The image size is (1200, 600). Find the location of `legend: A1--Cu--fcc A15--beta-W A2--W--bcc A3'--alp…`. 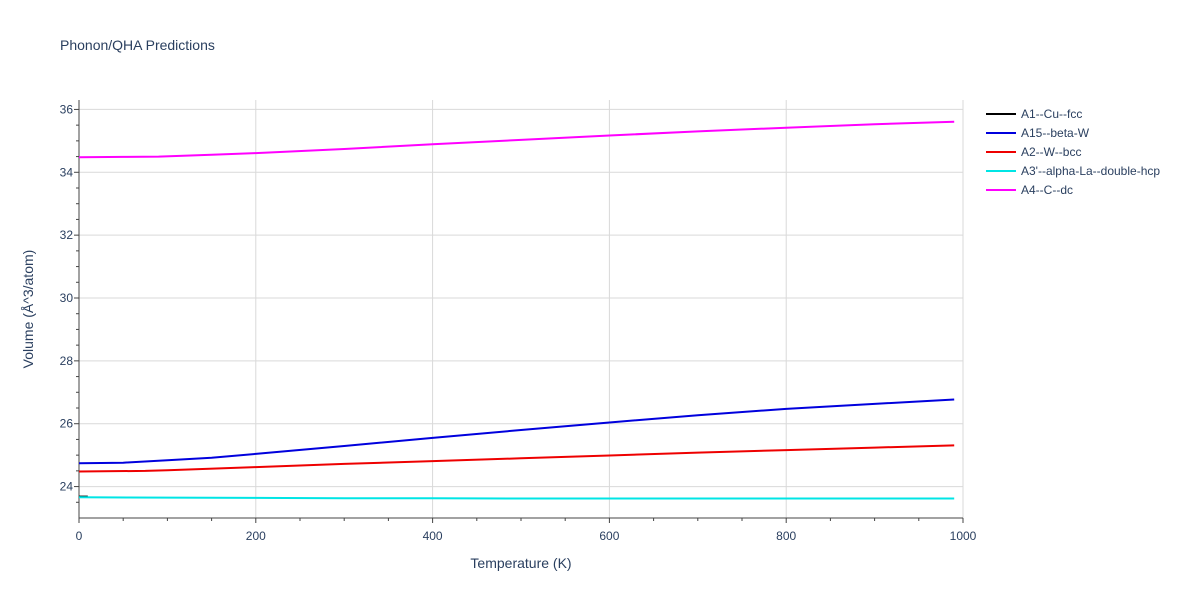

legend: A1--Cu--fcc A15--beta-W A2--W--bcc A3'--alp… is located at coordinates (1073, 152).